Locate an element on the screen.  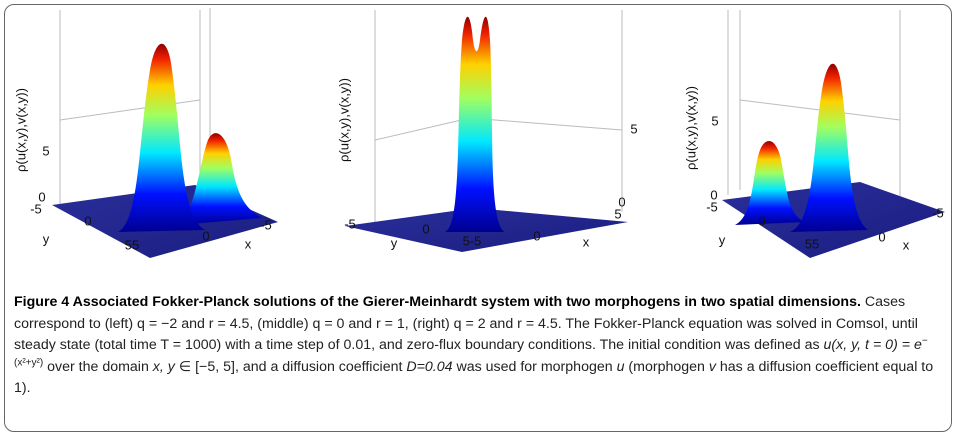
math: v is located at coordinates (712, 366).